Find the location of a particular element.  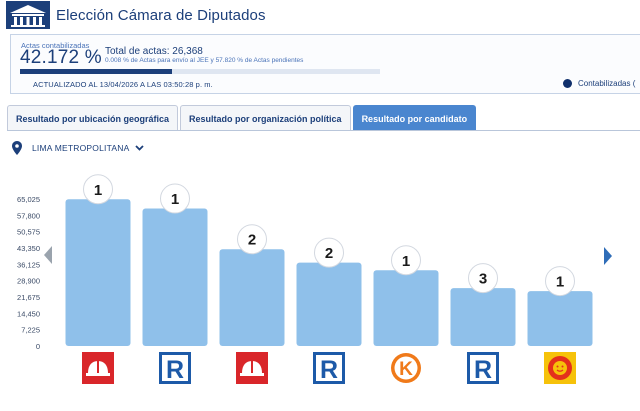

party-k-logo: K is located at coordinates (406, 368).